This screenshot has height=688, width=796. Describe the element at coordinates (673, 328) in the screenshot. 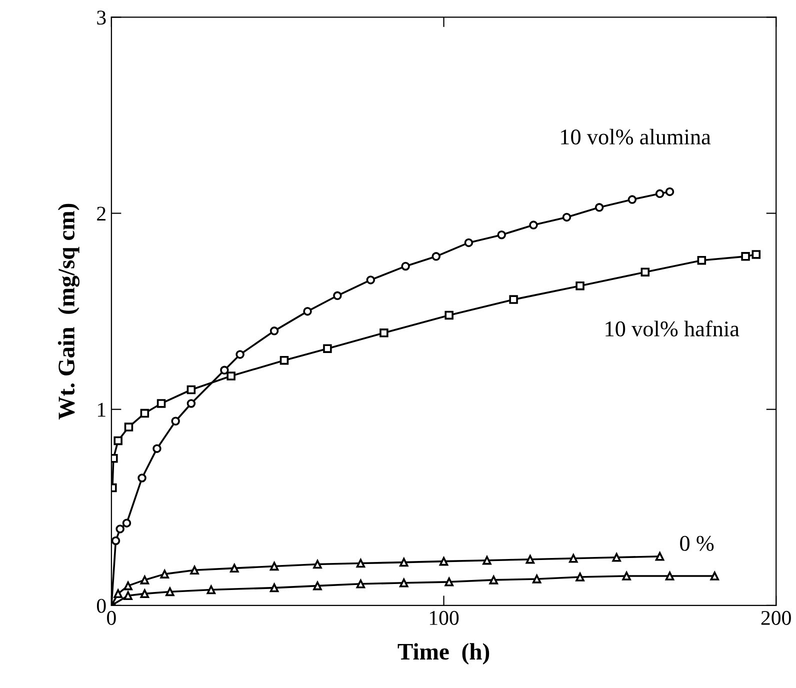

I see `series-label: 10 vol% hafnia` at that location.